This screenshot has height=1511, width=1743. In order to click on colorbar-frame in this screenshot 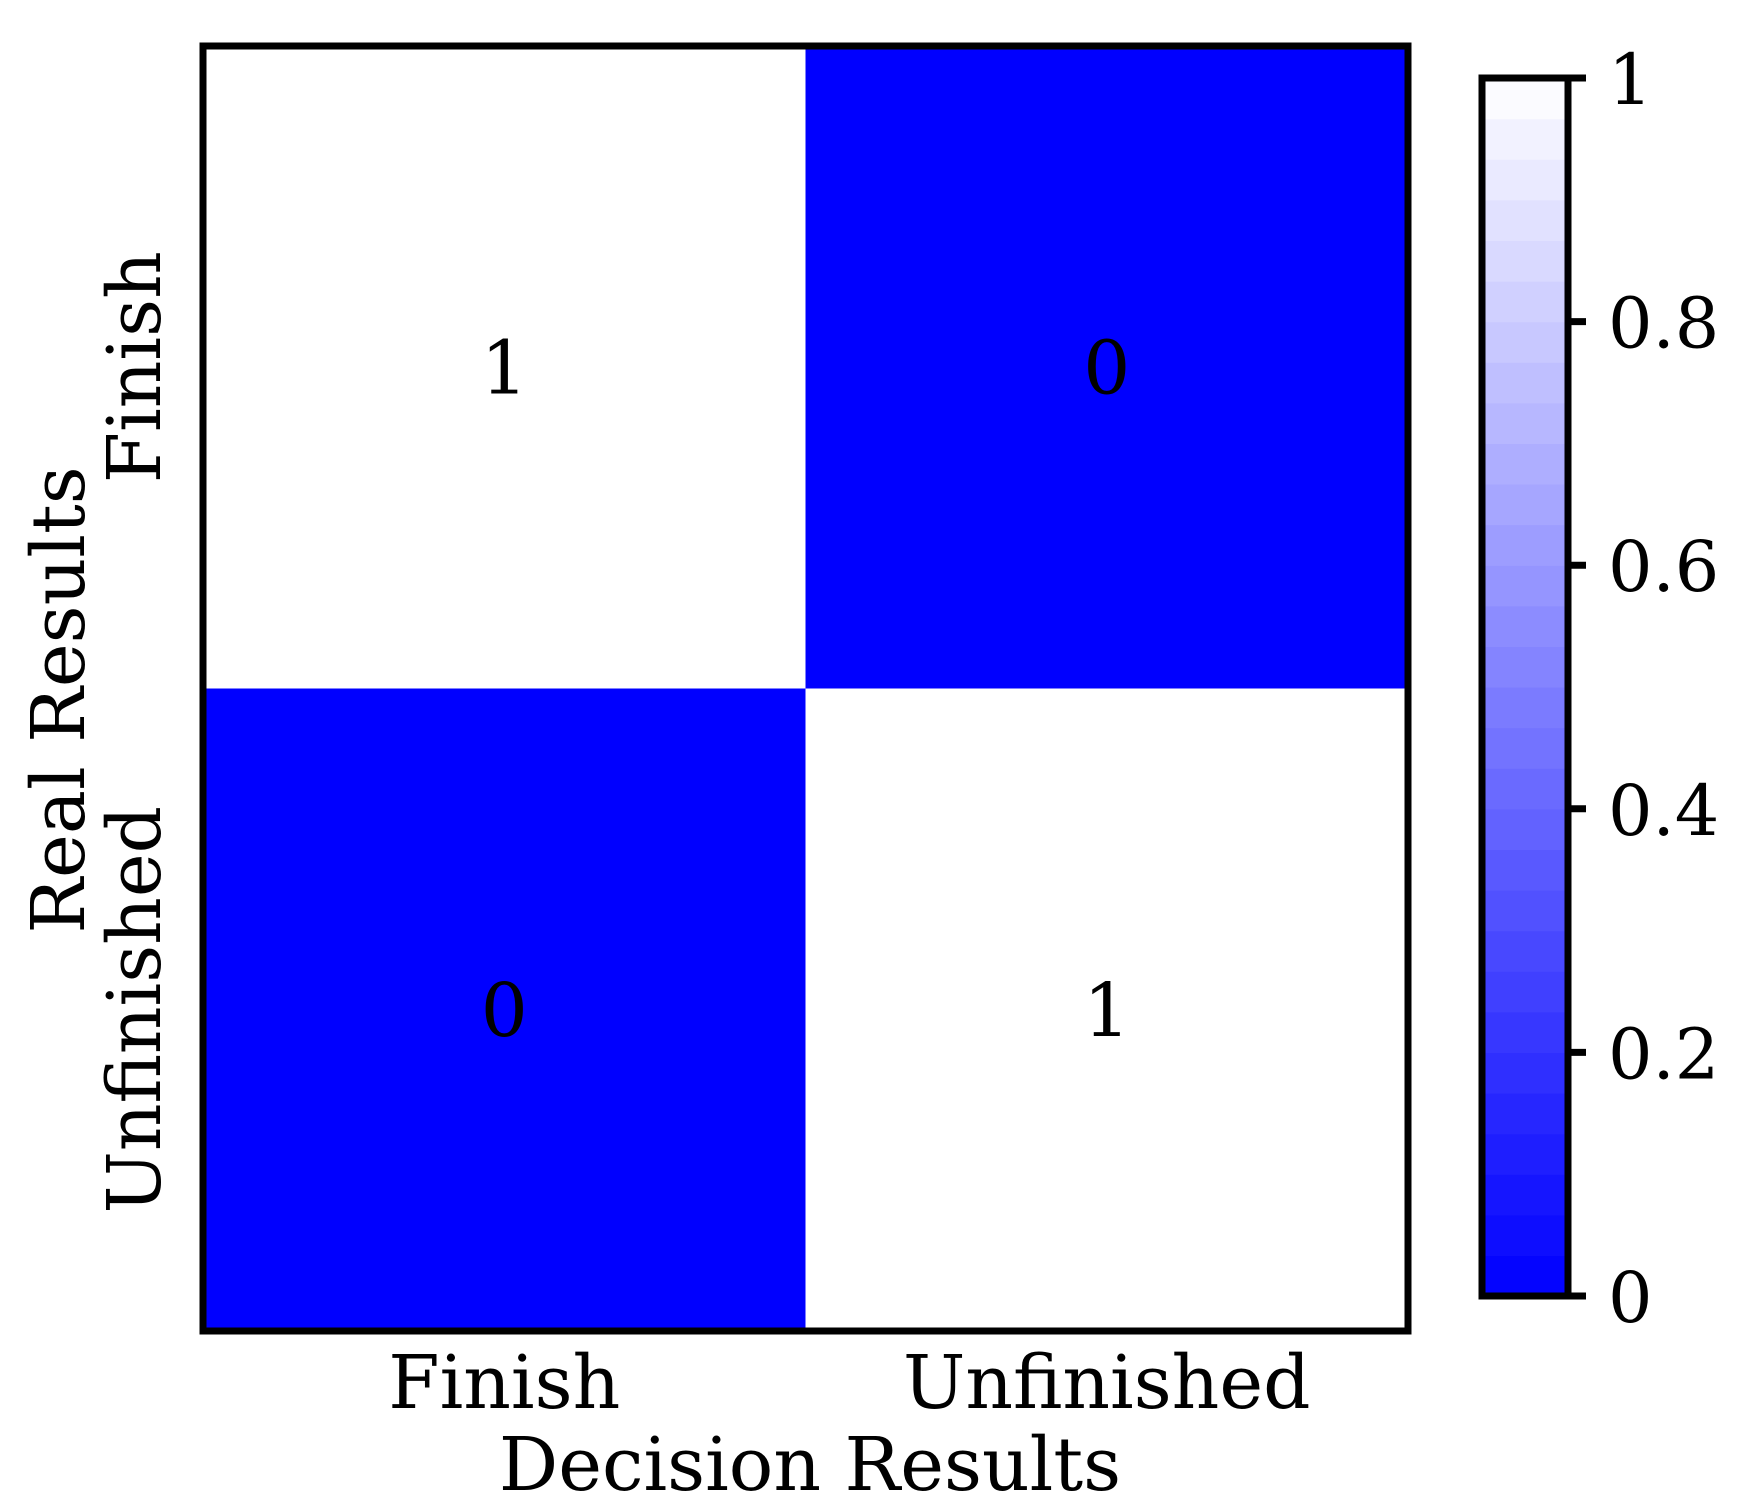, I will do `click(1525, 687)`.